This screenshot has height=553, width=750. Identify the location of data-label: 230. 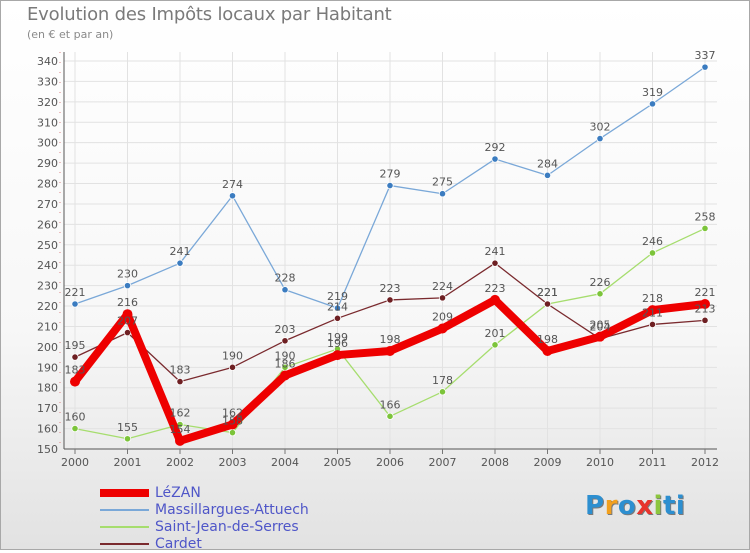
(127, 274).